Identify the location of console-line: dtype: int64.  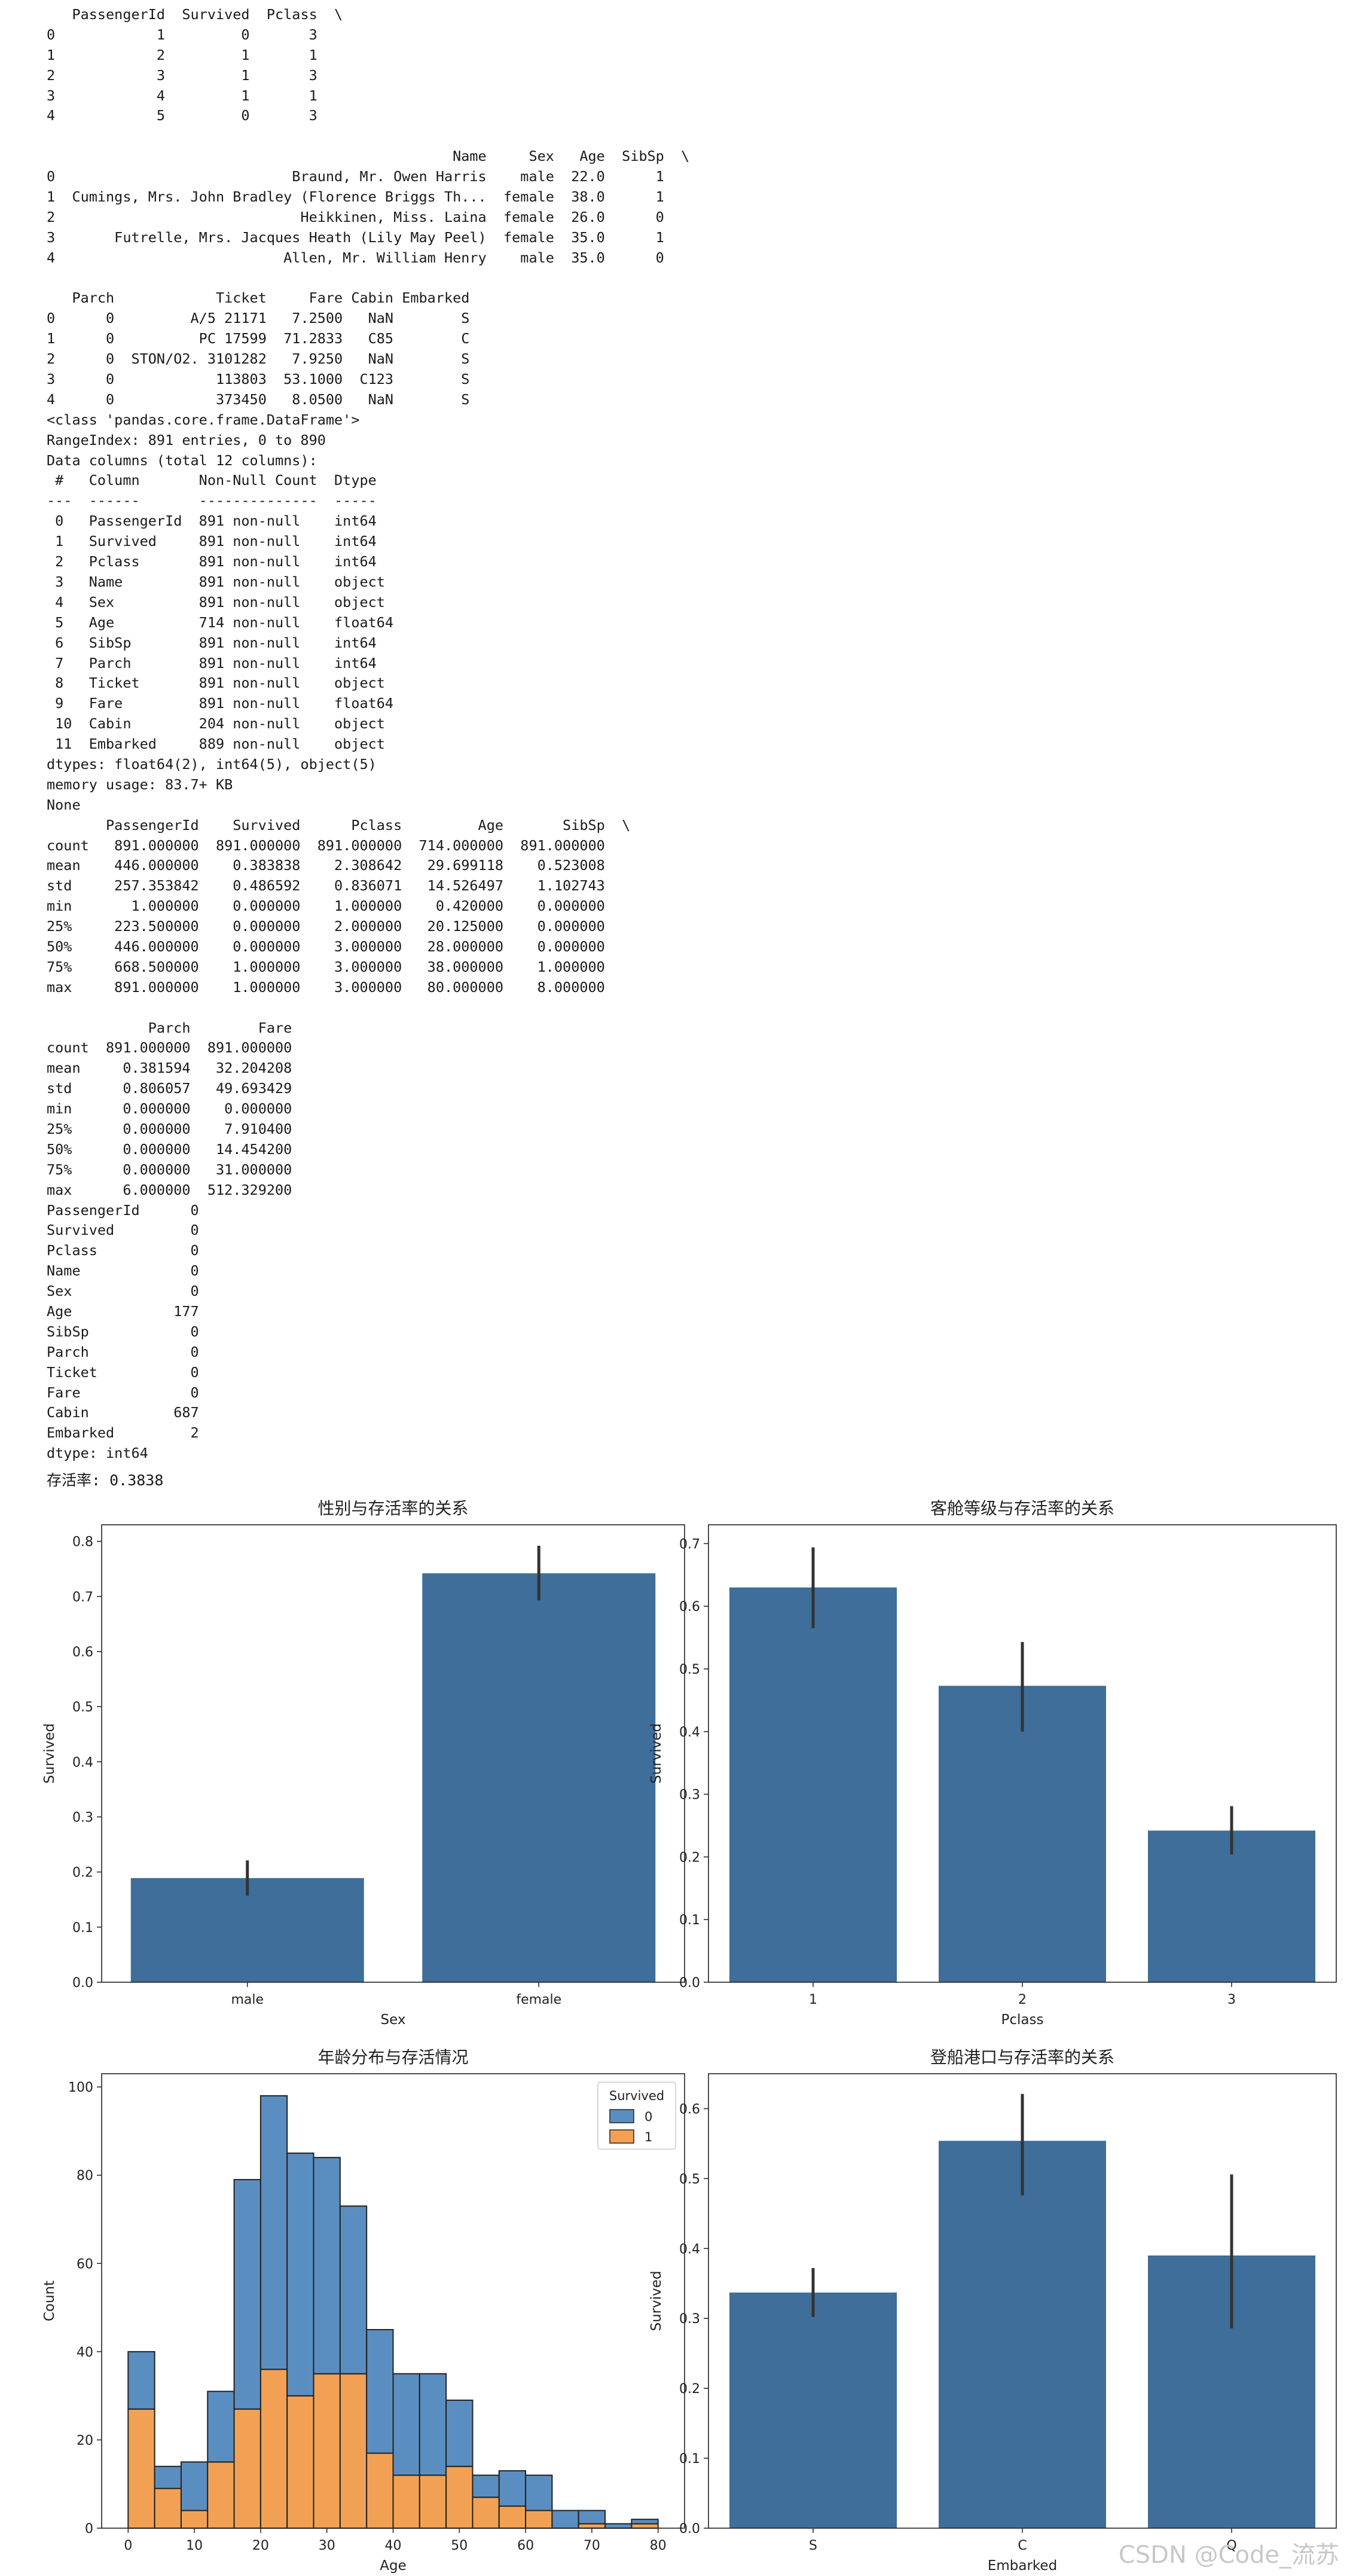
(97, 1453).